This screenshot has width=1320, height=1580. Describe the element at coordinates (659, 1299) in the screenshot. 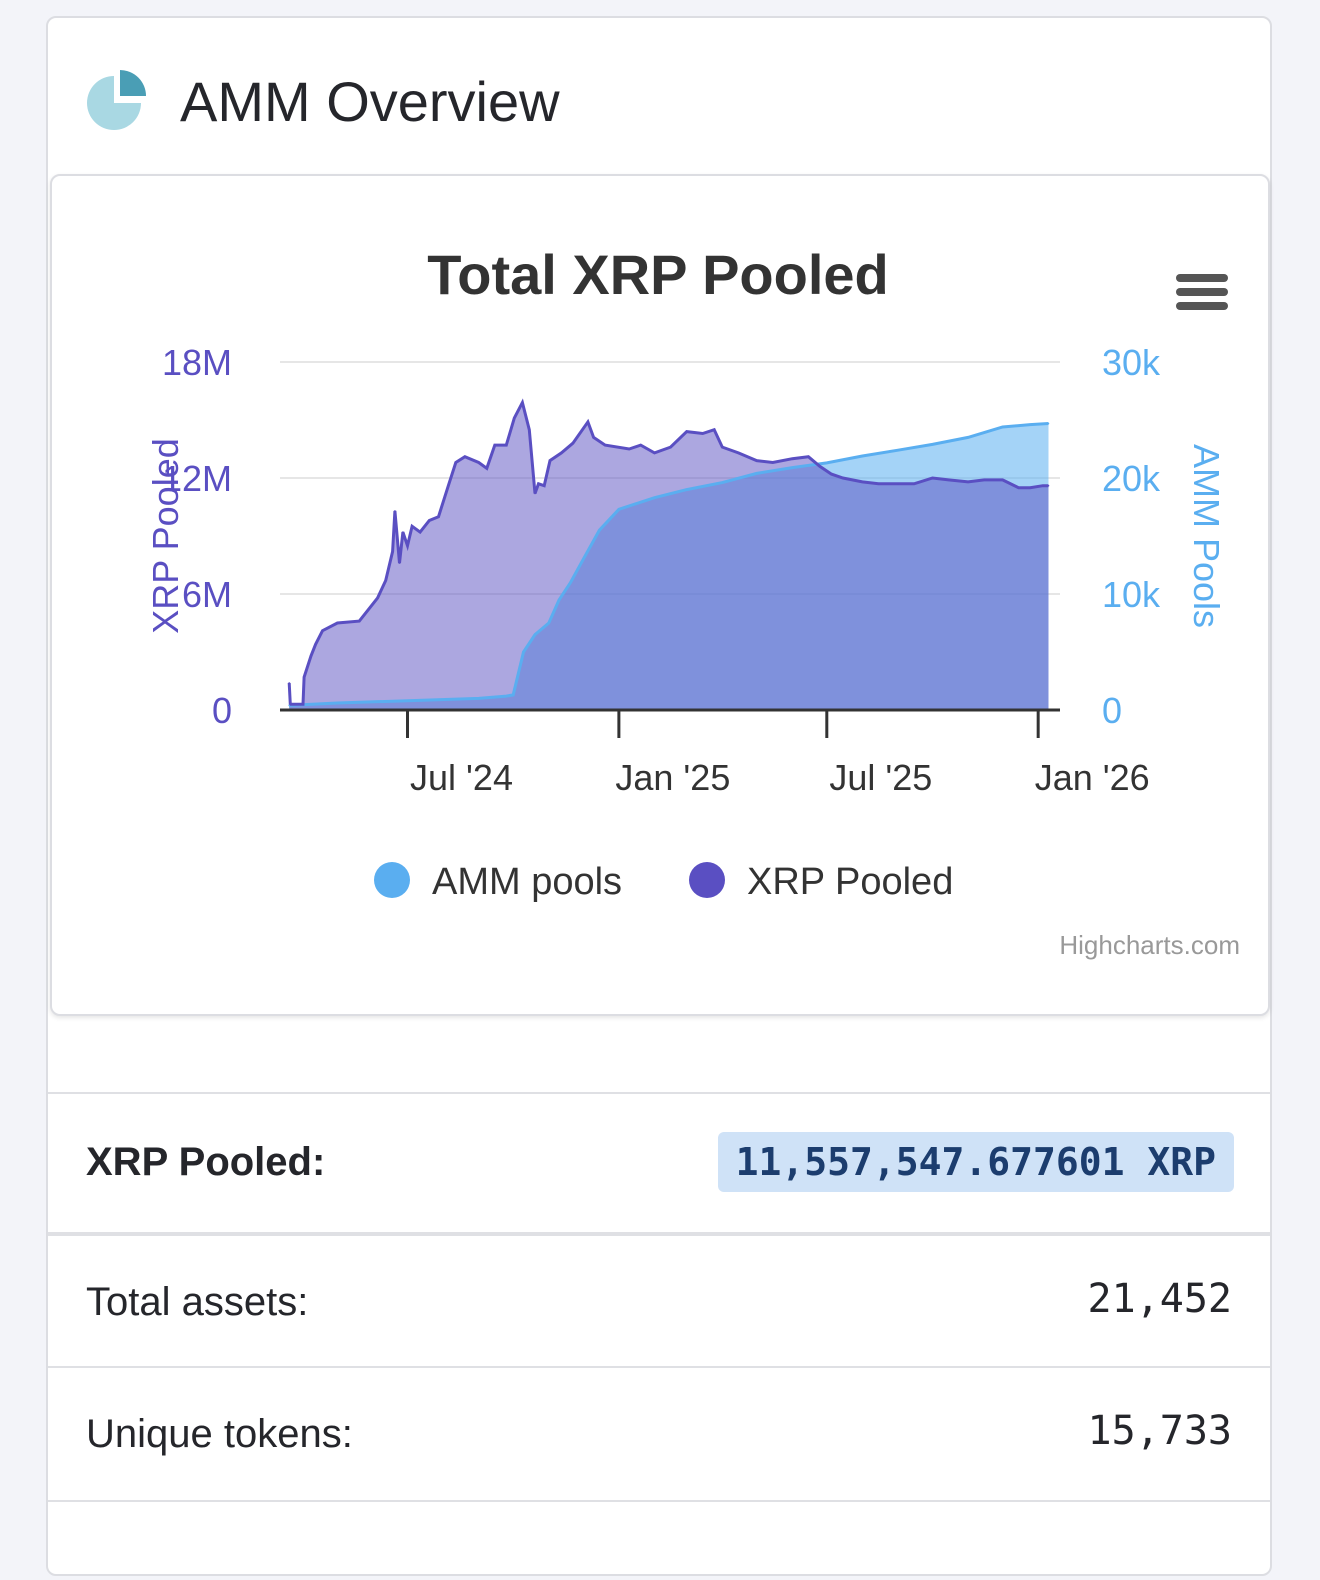

I see `stat-row-total-assets: Total assets: 21,452` at that location.